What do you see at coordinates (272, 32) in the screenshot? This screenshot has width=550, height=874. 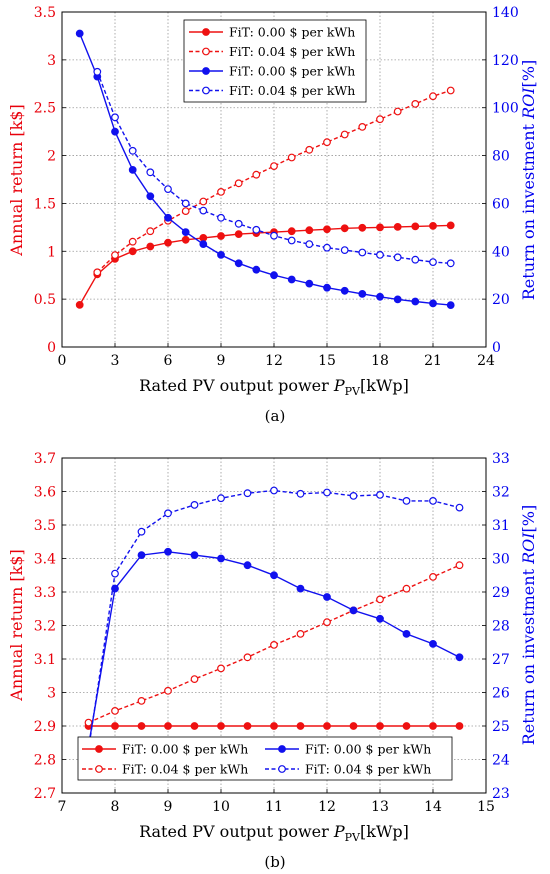 I see `legend-entry: FiT: 0.00 $ per kWh` at bounding box center [272, 32].